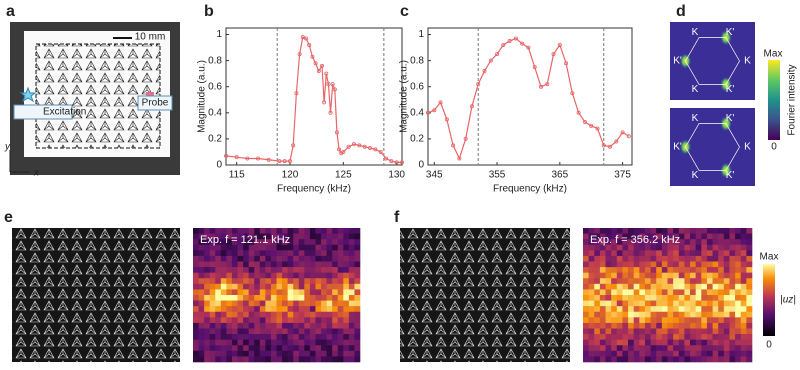  Describe the element at coordinates (245, 240) in the screenshot. I see `field-caption: Exp. f = 121.1 kHz` at that location.